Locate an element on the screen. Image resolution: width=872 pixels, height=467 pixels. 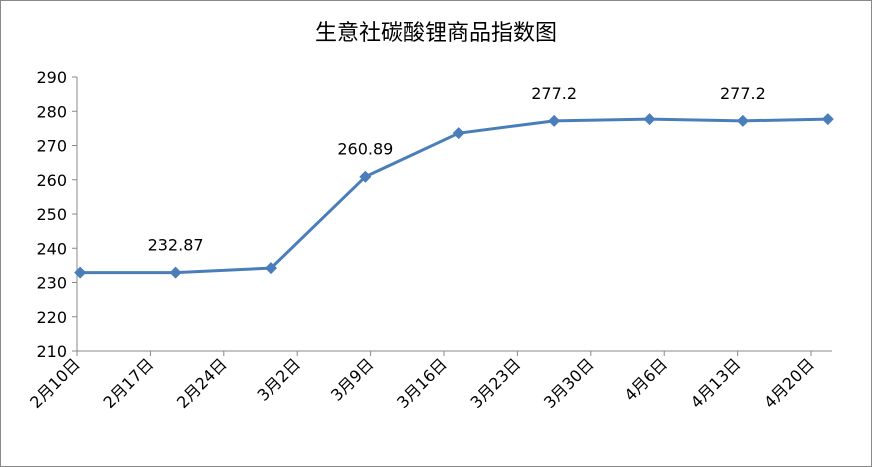
y-tick-label: 270 is located at coordinates (51, 146).